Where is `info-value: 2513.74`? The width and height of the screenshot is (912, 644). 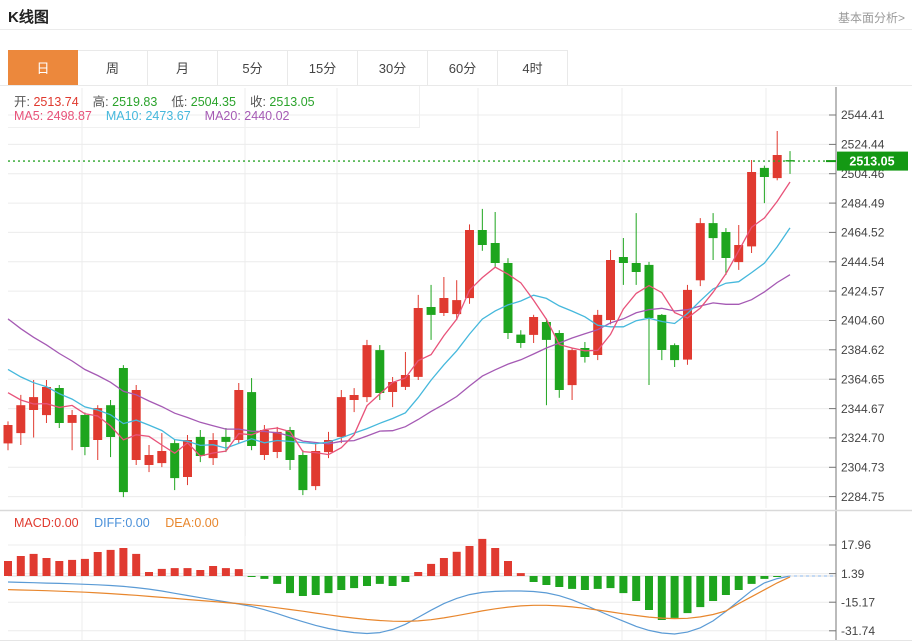
info-value: 2513.74 is located at coordinates (54, 102).